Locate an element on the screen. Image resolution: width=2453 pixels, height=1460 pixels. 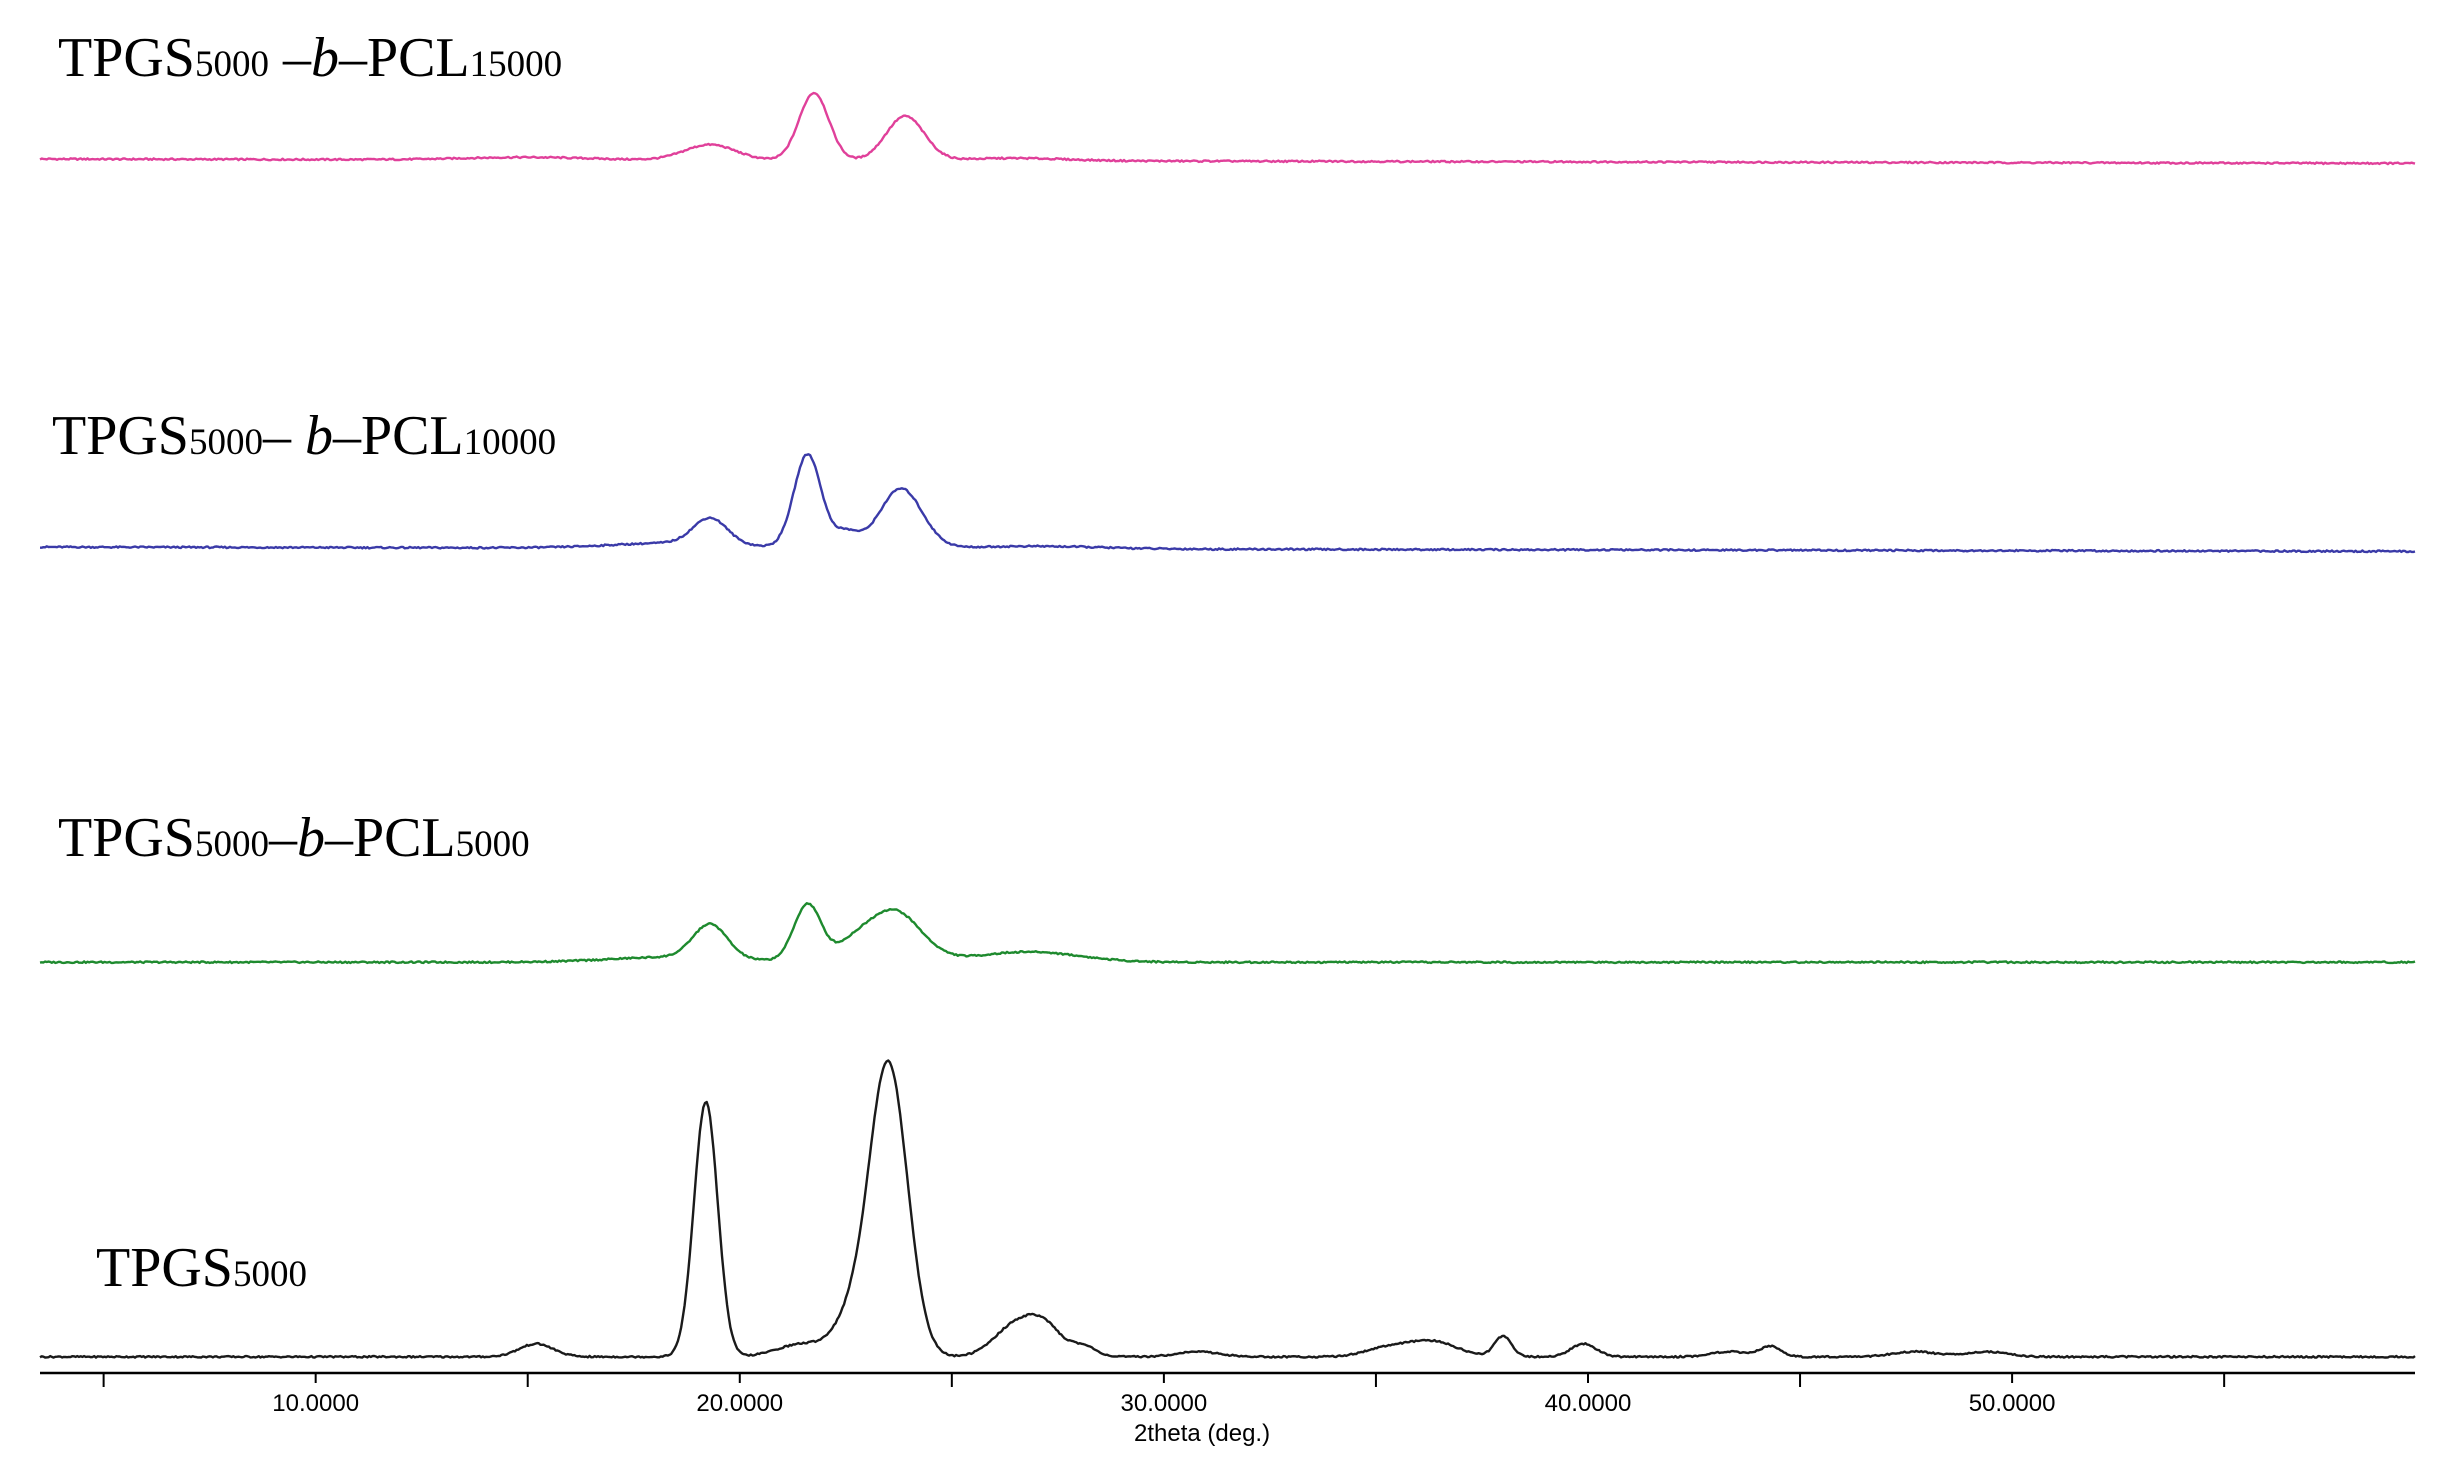
series-label-part: 10000 is located at coordinates (510, 442).